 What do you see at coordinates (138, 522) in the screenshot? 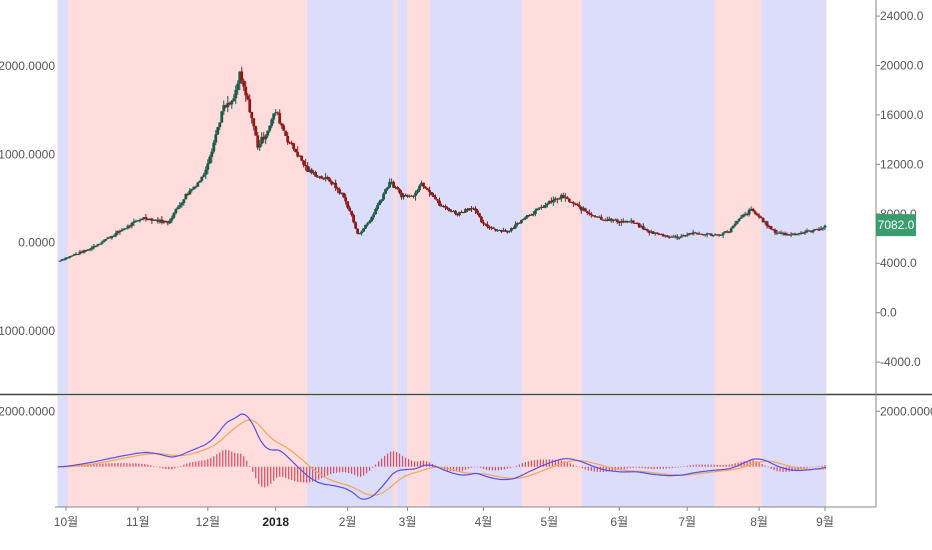
I see `x-tick-label-1: 11월` at bounding box center [138, 522].